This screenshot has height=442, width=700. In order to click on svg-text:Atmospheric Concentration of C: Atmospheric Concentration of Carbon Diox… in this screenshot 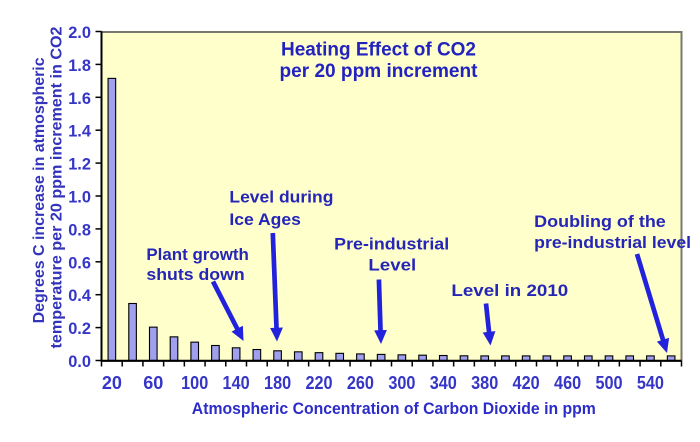, I will do `click(394, 409)`.